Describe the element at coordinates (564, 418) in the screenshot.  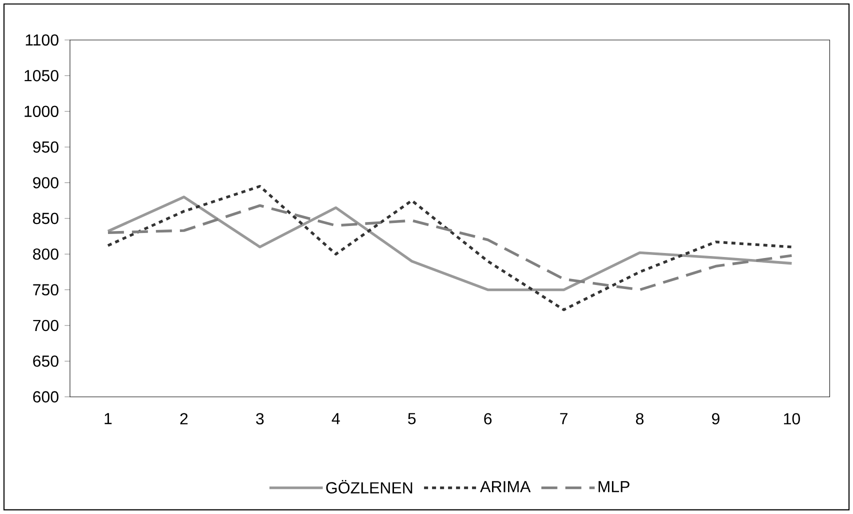
I see `x-tick-label: 7` at that location.